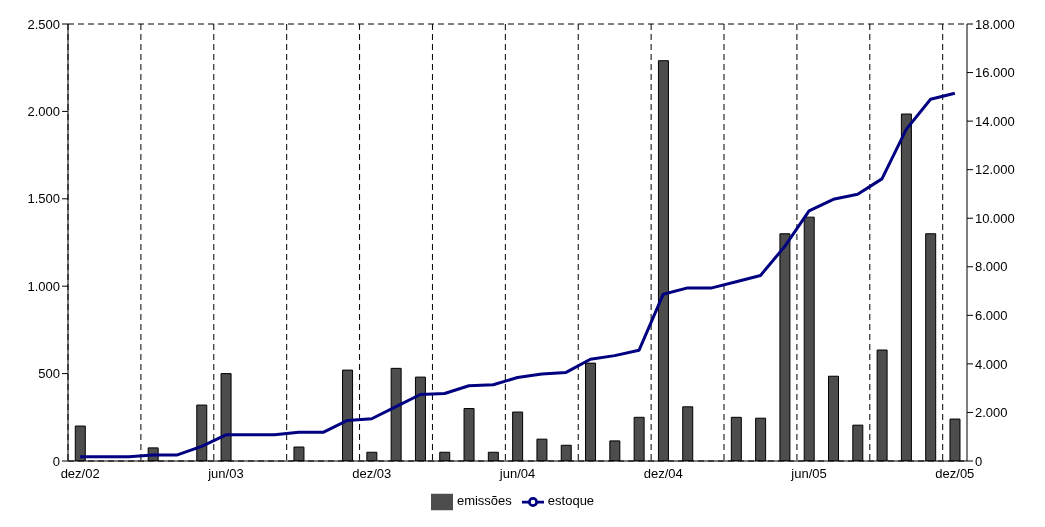  What do you see at coordinates (991, 413) in the screenshot?
I see `y2-tick-label: 2.000` at bounding box center [991, 413].